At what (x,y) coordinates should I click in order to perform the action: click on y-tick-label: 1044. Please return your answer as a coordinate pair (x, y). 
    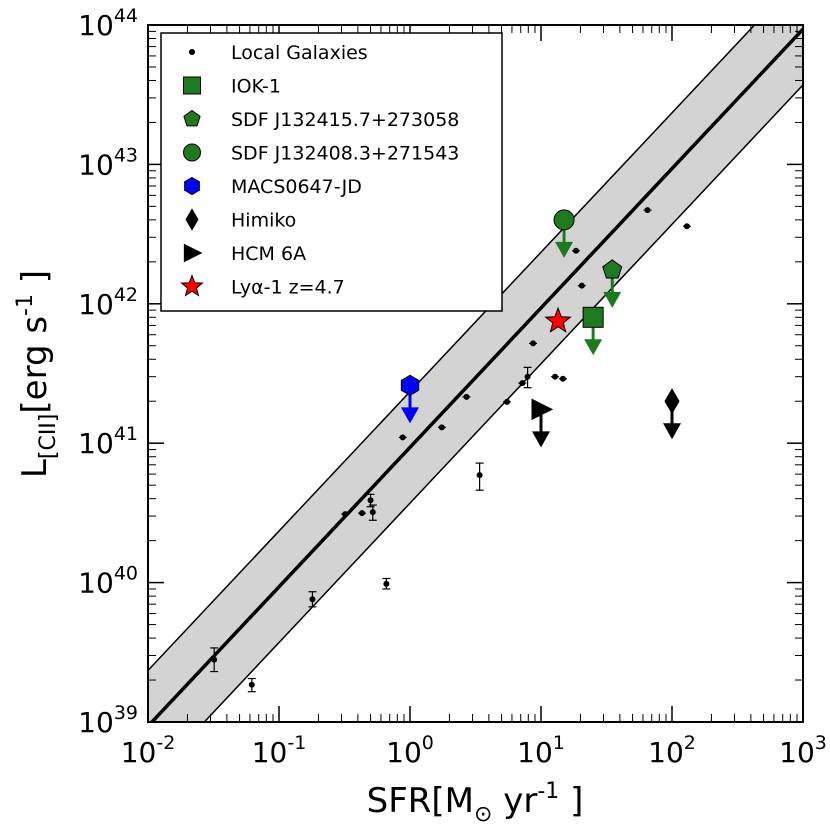
    Looking at the image, I should click on (108, 23).